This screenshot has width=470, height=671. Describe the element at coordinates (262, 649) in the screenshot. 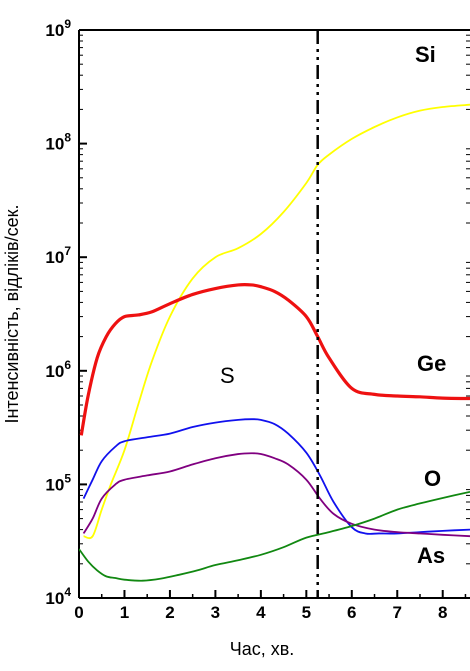

I see `x-axis-title: Час, хв.` at that location.